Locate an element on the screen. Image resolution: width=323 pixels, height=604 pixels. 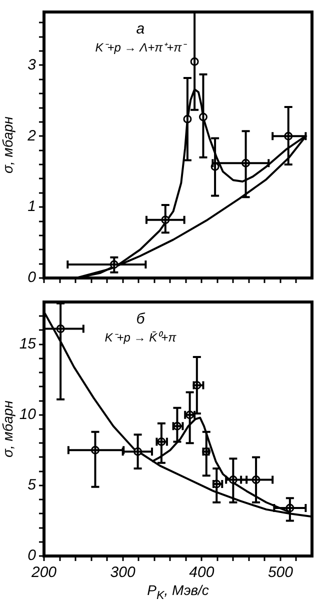
annotation: K⁻+p → K̄⁰+π is located at coordinates (141, 337).